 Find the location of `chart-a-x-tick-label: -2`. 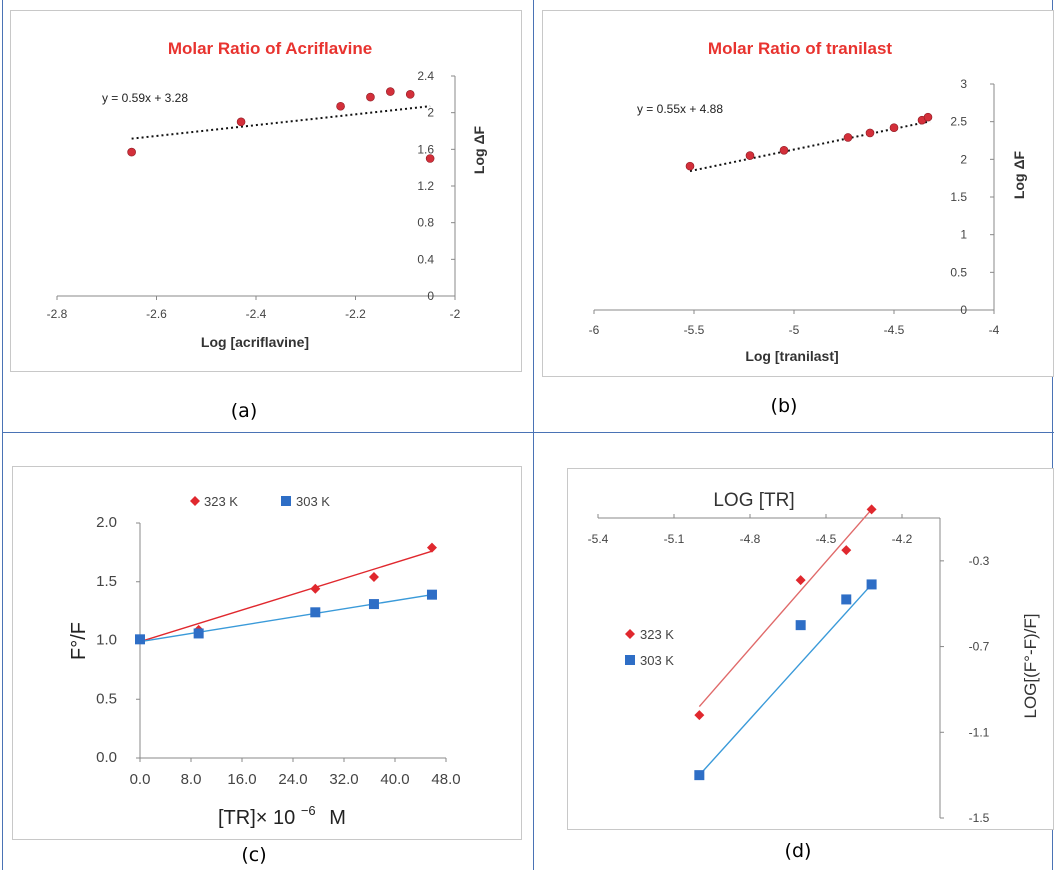

chart-a-x-tick-label: -2 is located at coordinates (455, 314).